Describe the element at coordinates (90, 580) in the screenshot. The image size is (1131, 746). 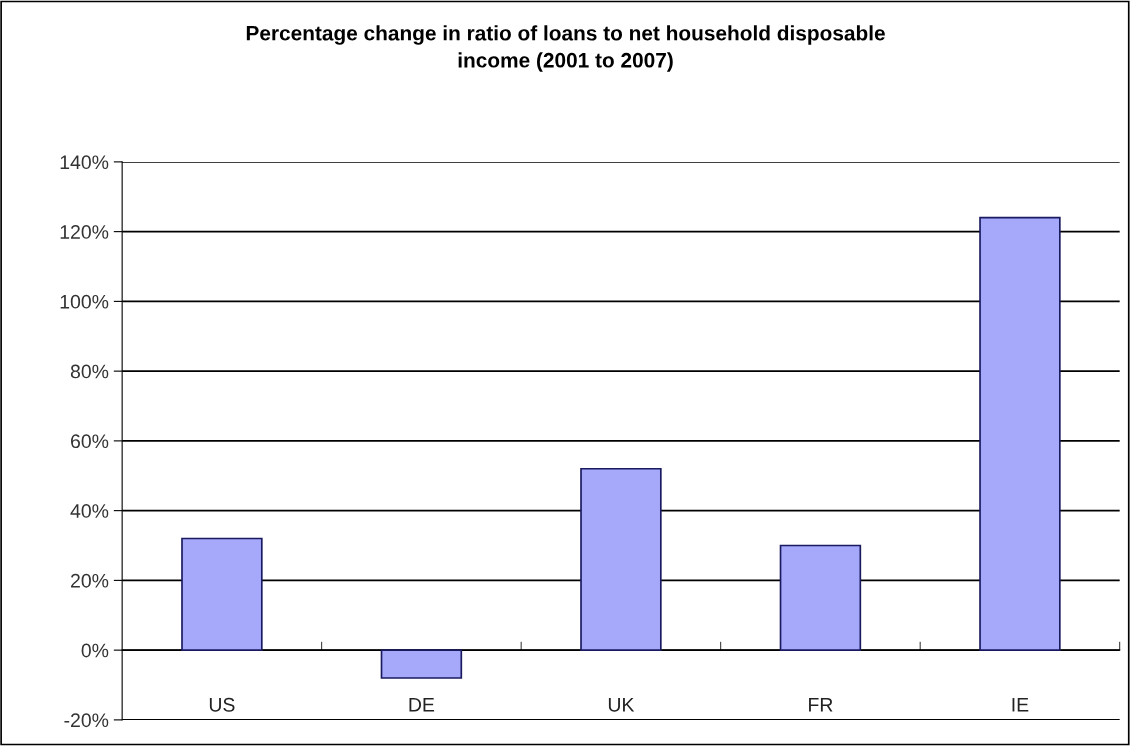
I see `y-tick-label: 20%` at that location.